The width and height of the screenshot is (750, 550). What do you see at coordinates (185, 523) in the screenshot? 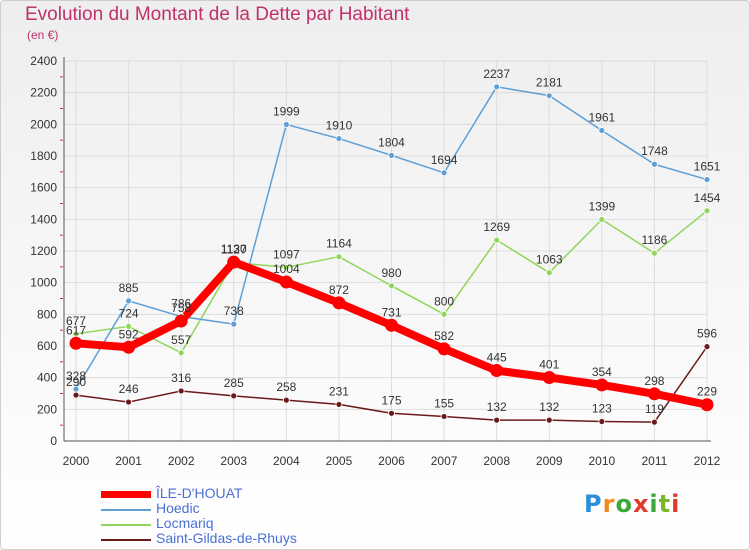
I see `legend-label: Locmariq` at bounding box center [185, 523].